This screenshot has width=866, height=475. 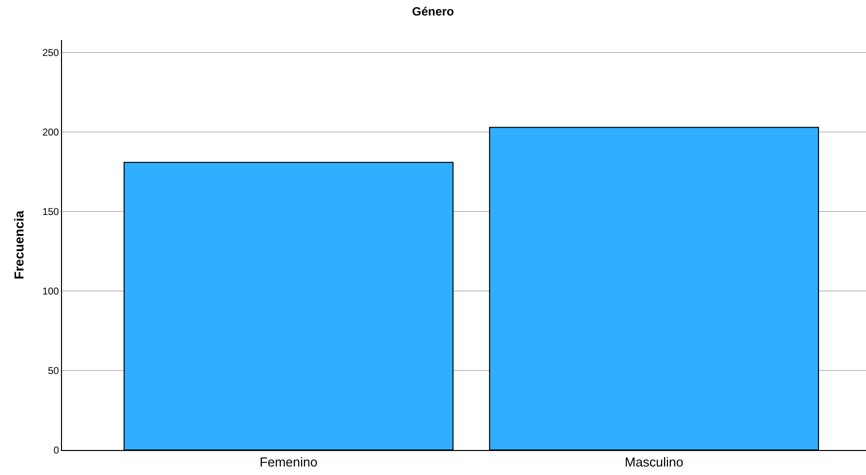 What do you see at coordinates (56, 451) in the screenshot?
I see `y-tick-label: 0` at bounding box center [56, 451].